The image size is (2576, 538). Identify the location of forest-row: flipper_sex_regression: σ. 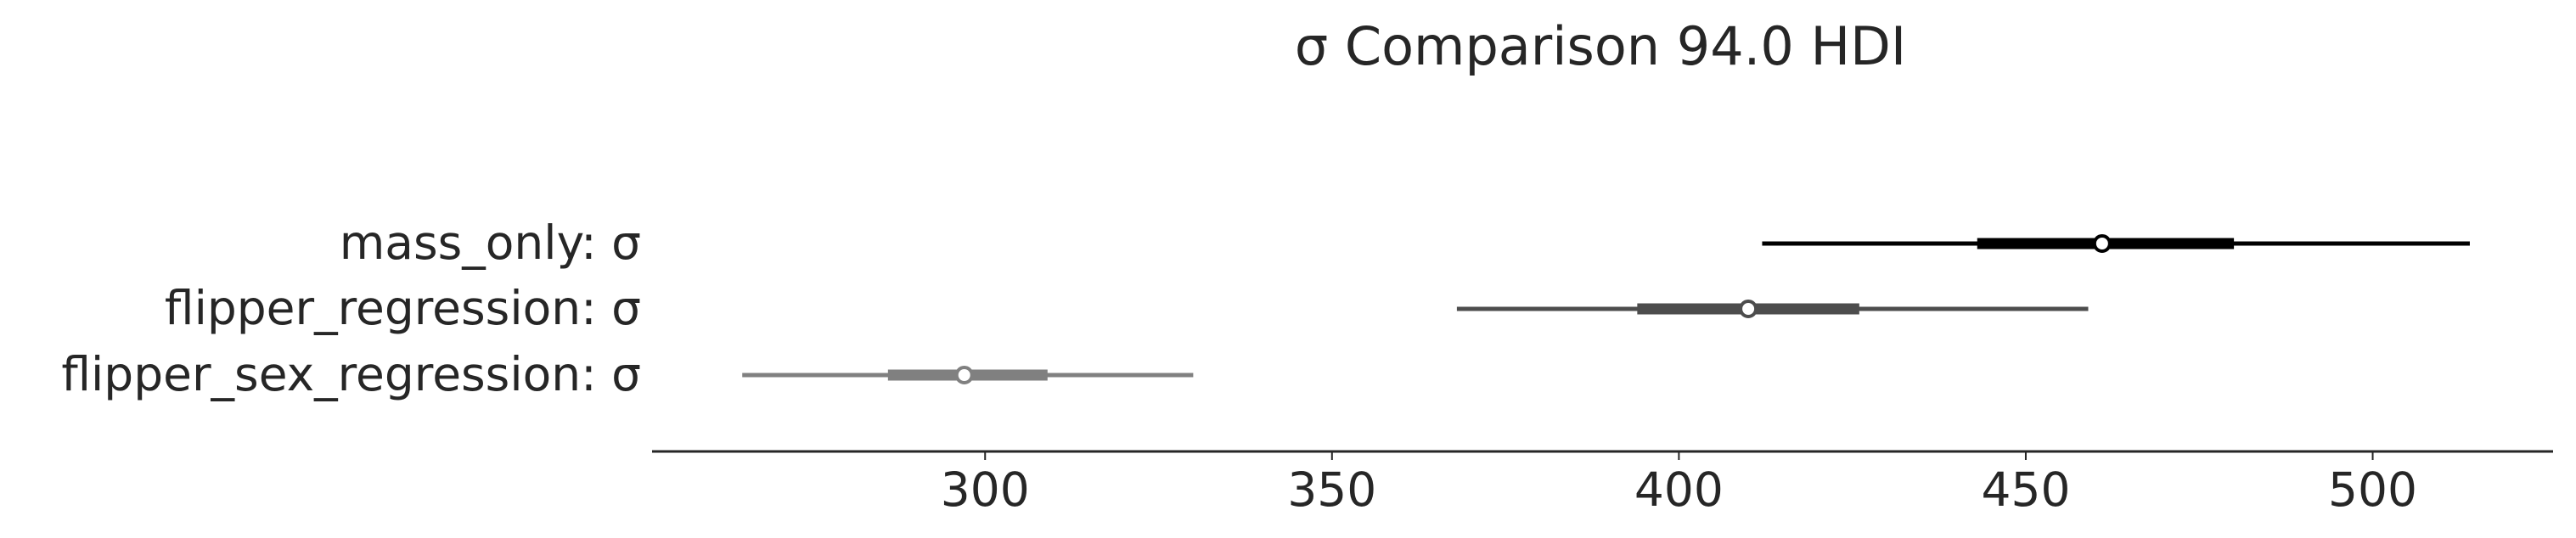
(627, 374).